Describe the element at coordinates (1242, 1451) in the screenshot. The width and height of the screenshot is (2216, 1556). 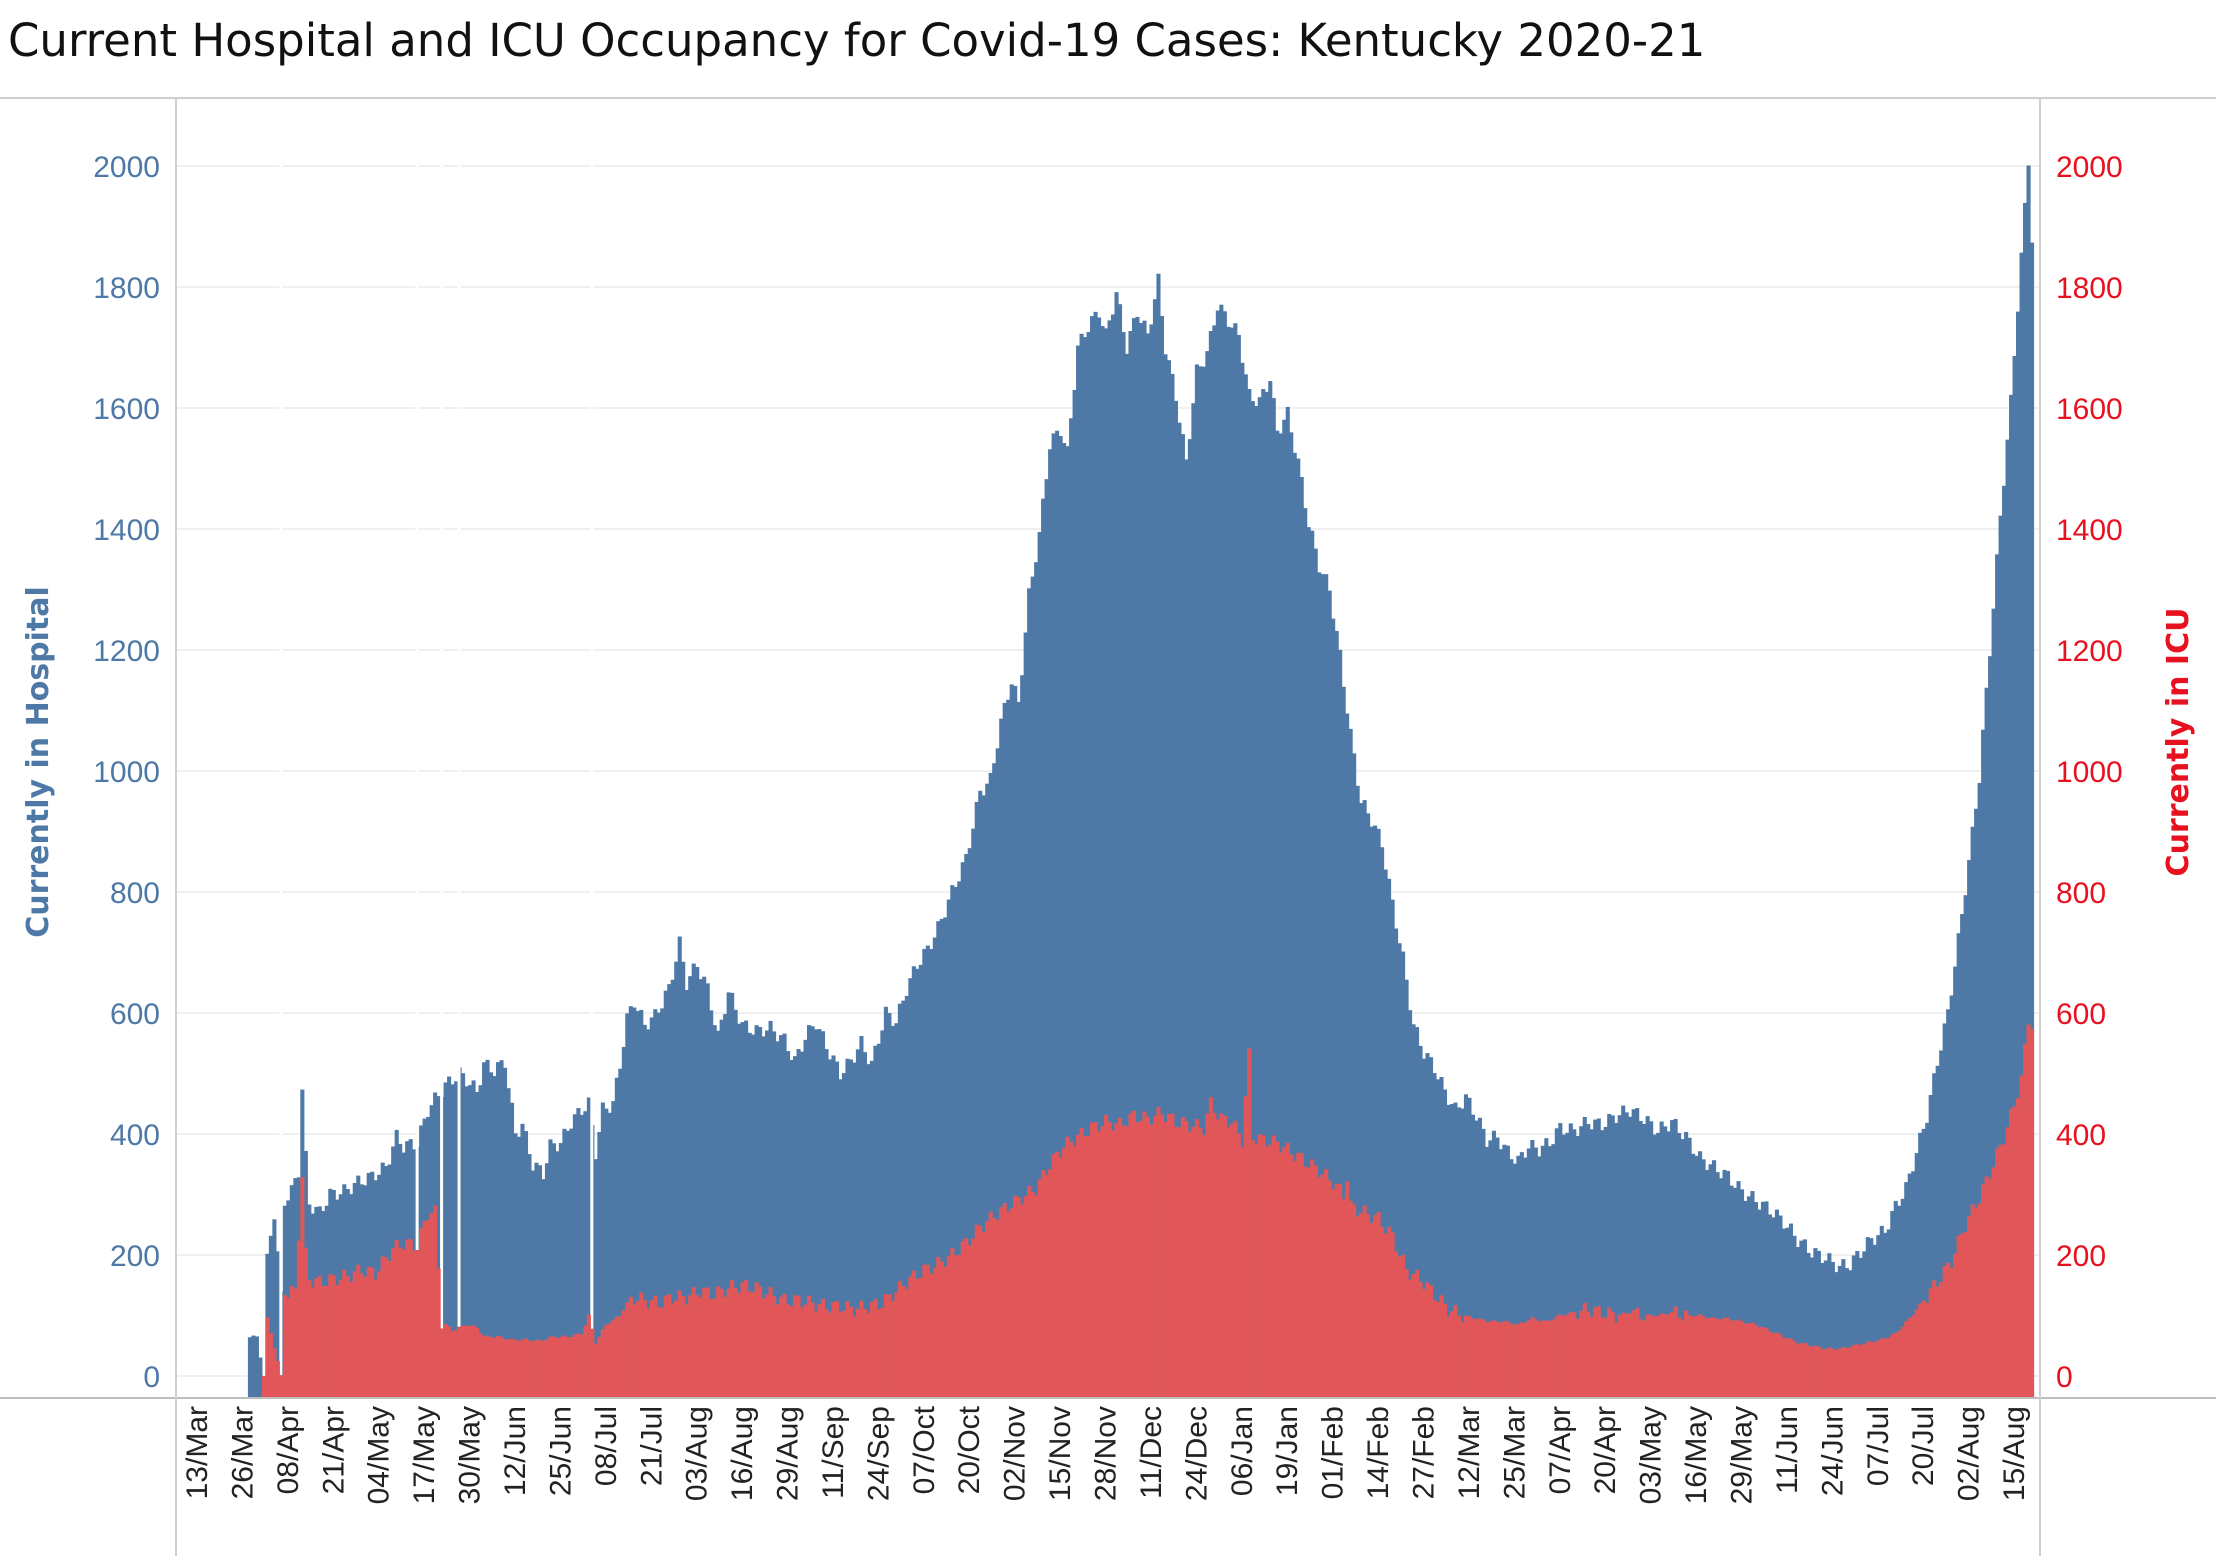
I see `x-tick-23: 06/Jan` at that location.